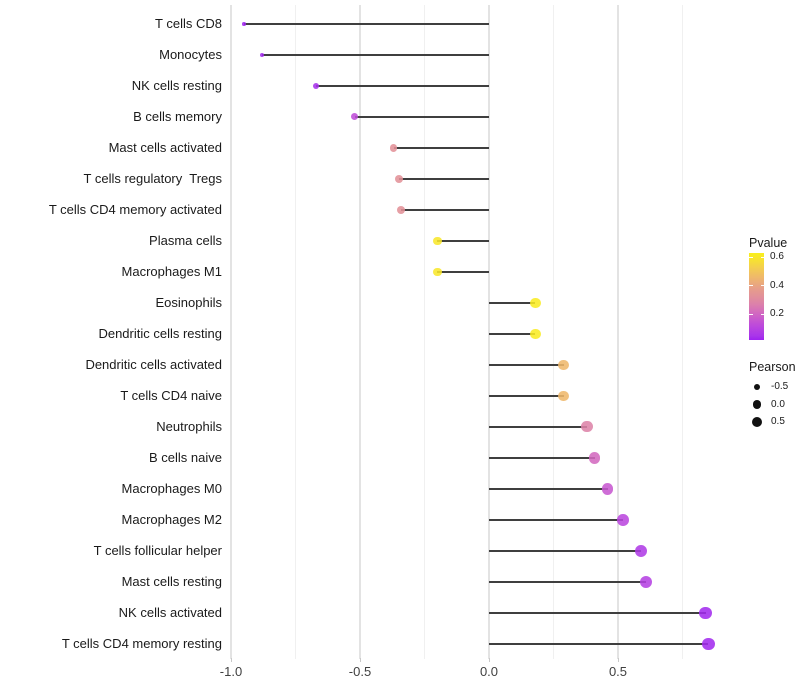 The image size is (800, 700). Describe the element at coordinates (780, 386) in the screenshot. I see `legend-pearson-dot-label: -0.5` at that location.